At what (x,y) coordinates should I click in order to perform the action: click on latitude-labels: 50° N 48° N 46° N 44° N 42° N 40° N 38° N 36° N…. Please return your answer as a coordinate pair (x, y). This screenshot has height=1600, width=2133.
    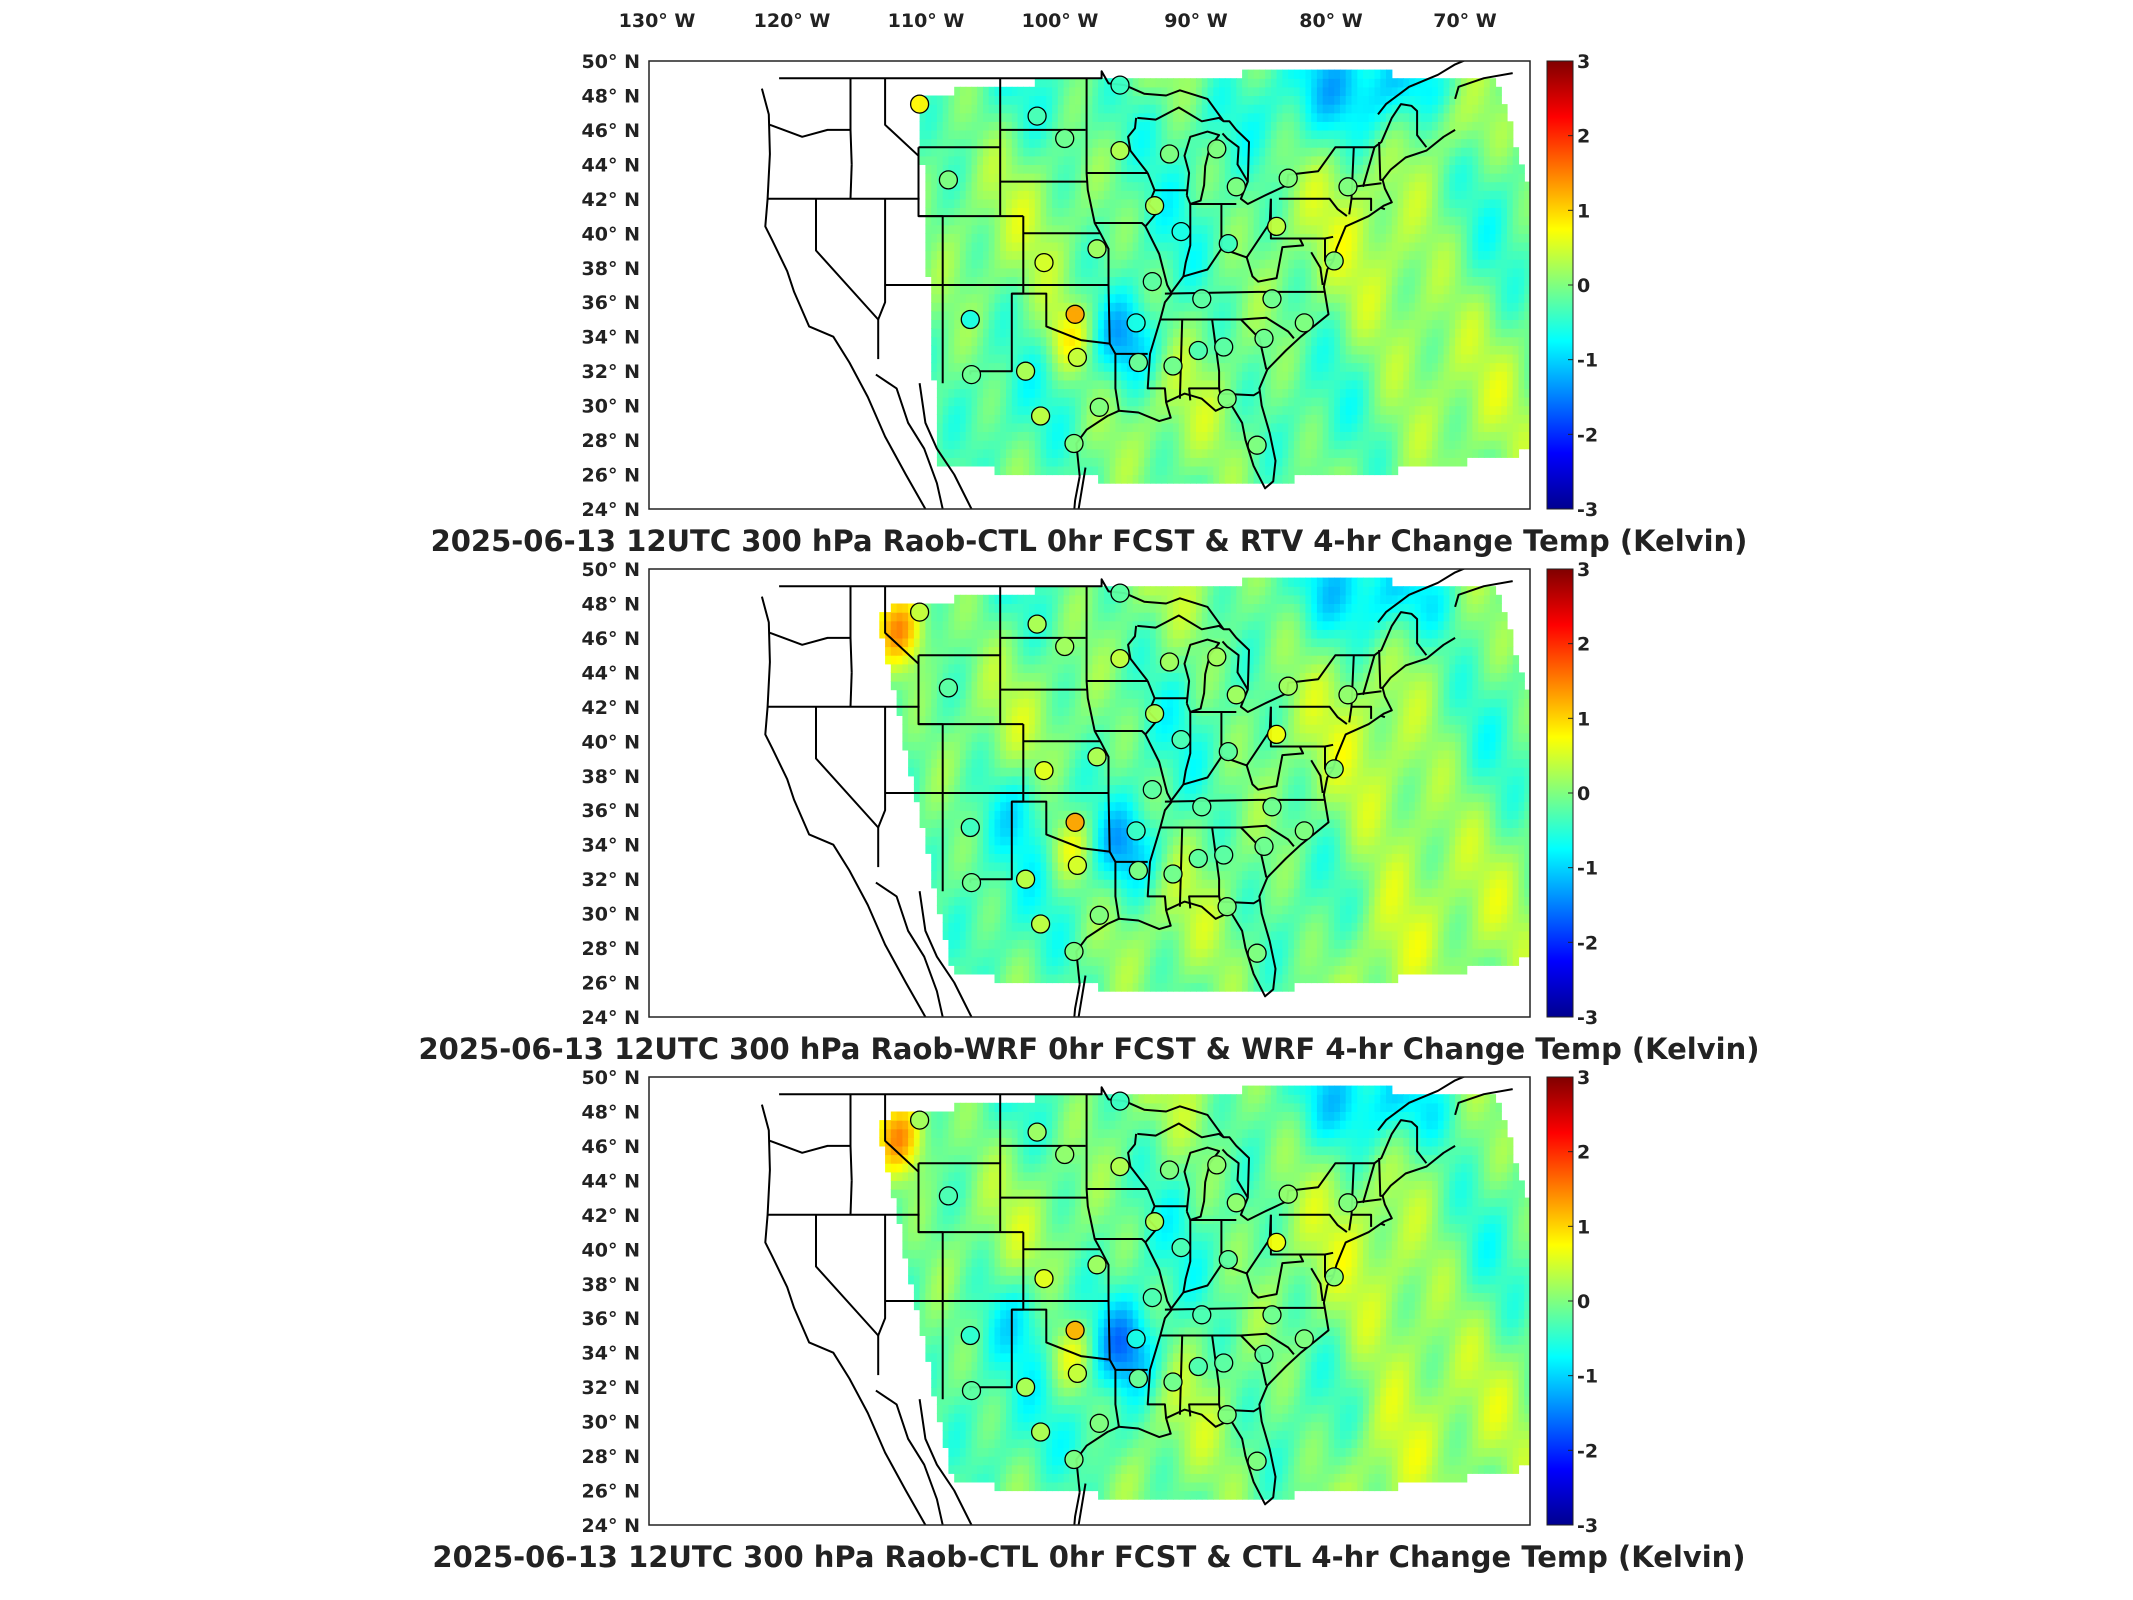
    Looking at the image, I should click on (611, 794).